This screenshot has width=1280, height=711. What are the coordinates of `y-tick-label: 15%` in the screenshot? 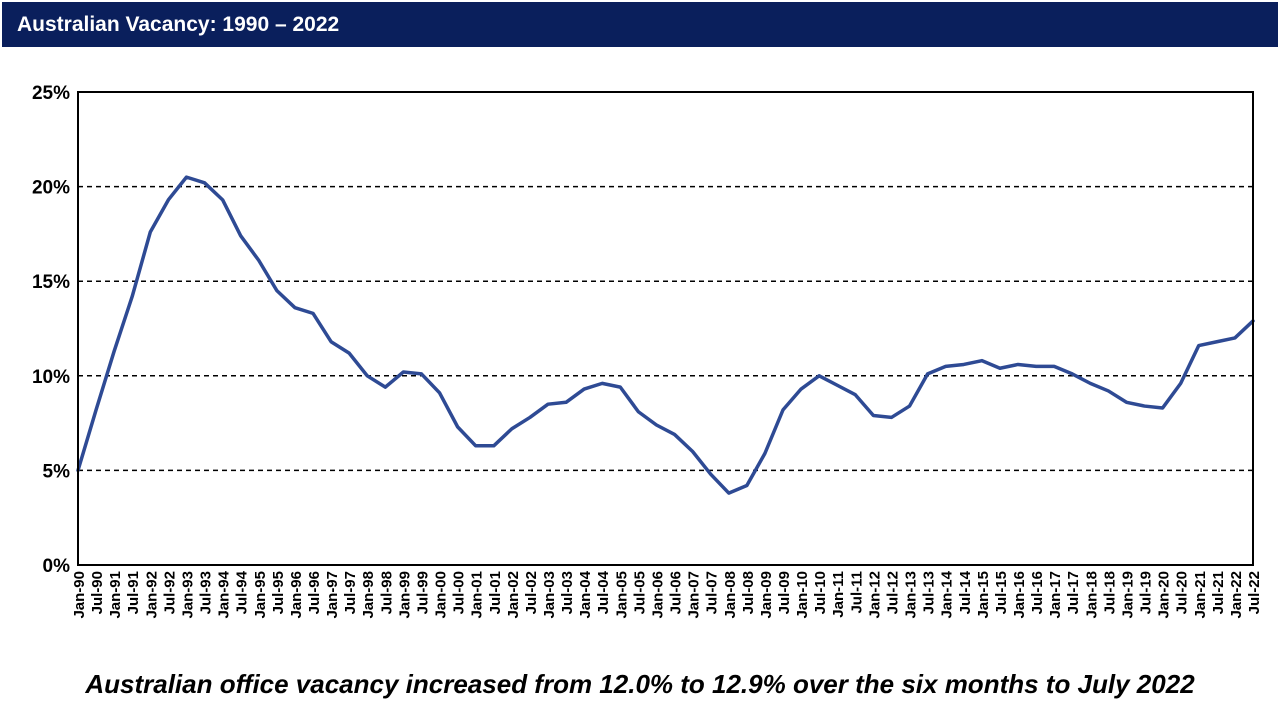 It's located at (51, 282).